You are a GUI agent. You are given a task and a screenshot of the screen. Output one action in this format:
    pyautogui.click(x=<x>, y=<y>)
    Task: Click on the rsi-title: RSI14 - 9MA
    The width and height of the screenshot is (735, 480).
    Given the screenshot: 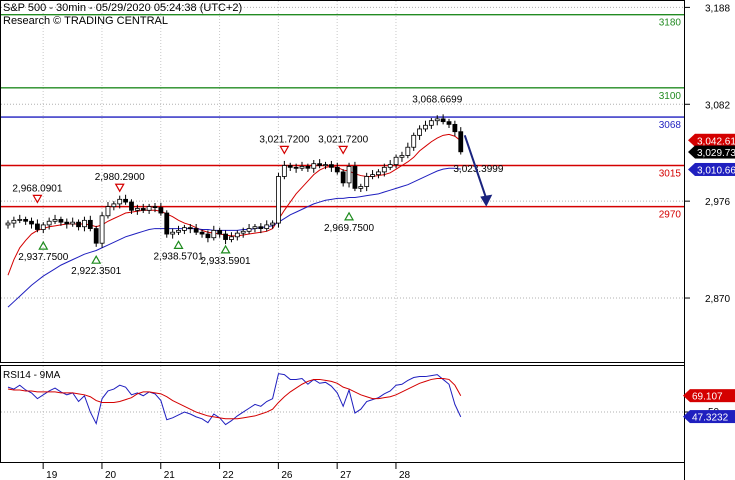 What is the action you would take?
    pyautogui.click(x=32, y=375)
    